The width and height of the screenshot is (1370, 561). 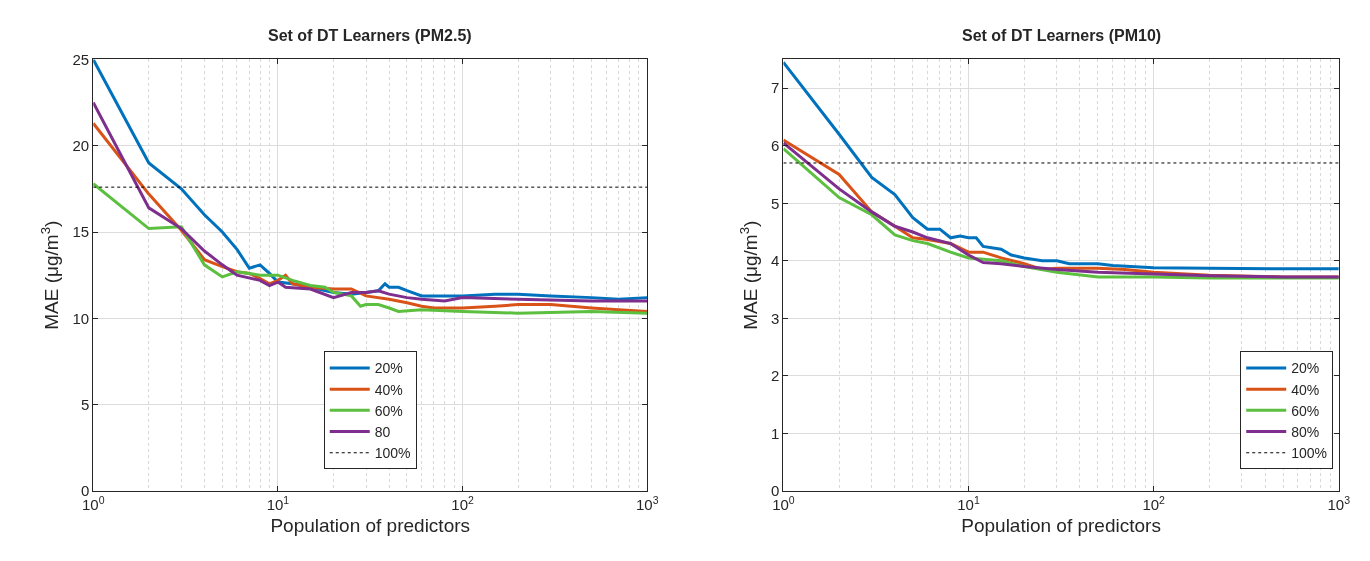 I want to click on legend-label: 80%, so click(x=1305, y=432).